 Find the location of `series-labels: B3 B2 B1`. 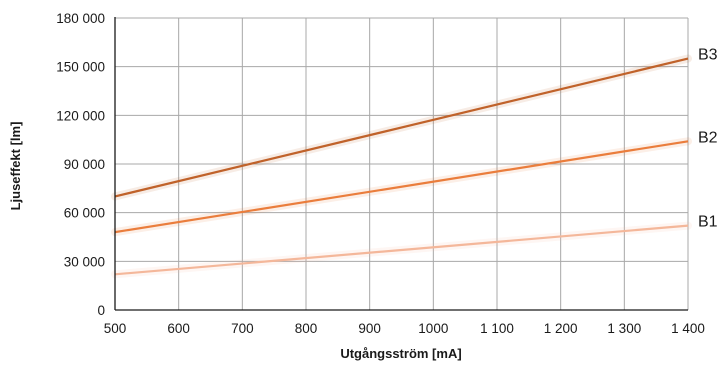

series-labels: B3 B2 B1 is located at coordinates (708, 139).